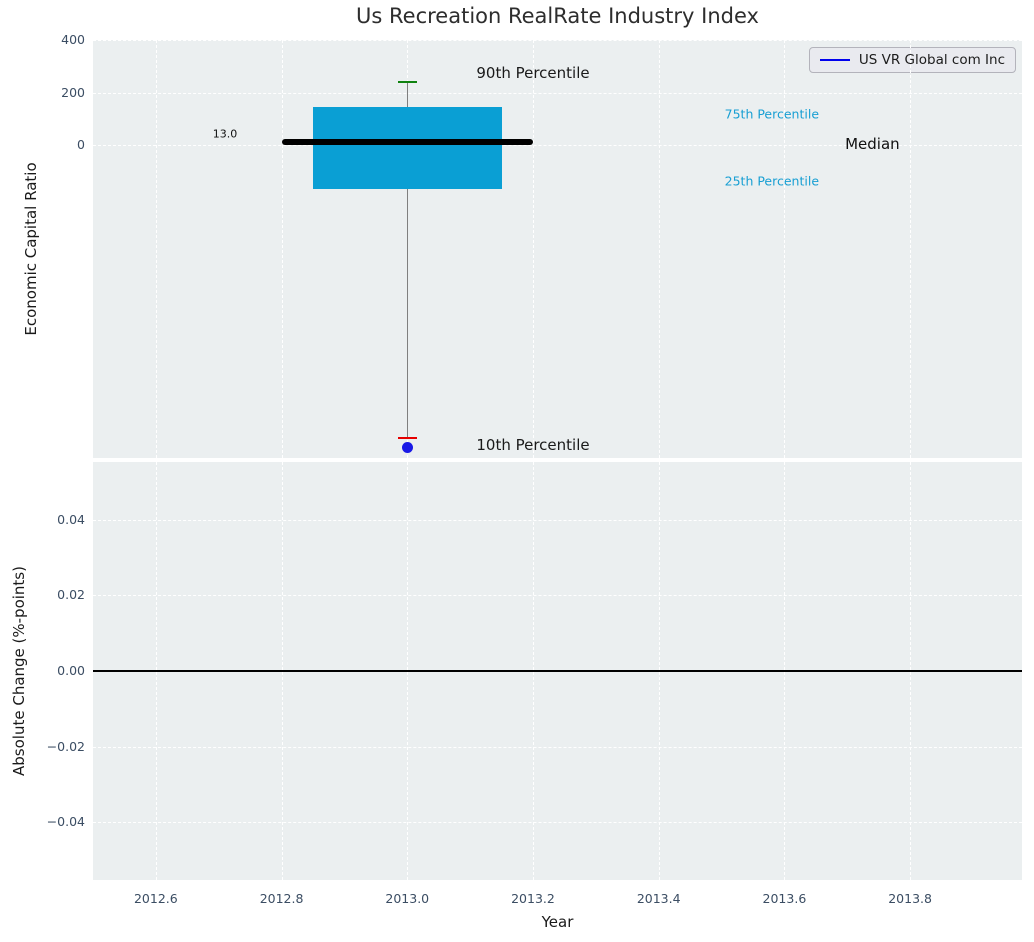 This screenshot has width=1034, height=942. I want to click on annotation-p75-label: 75th Percentile, so click(772, 114).